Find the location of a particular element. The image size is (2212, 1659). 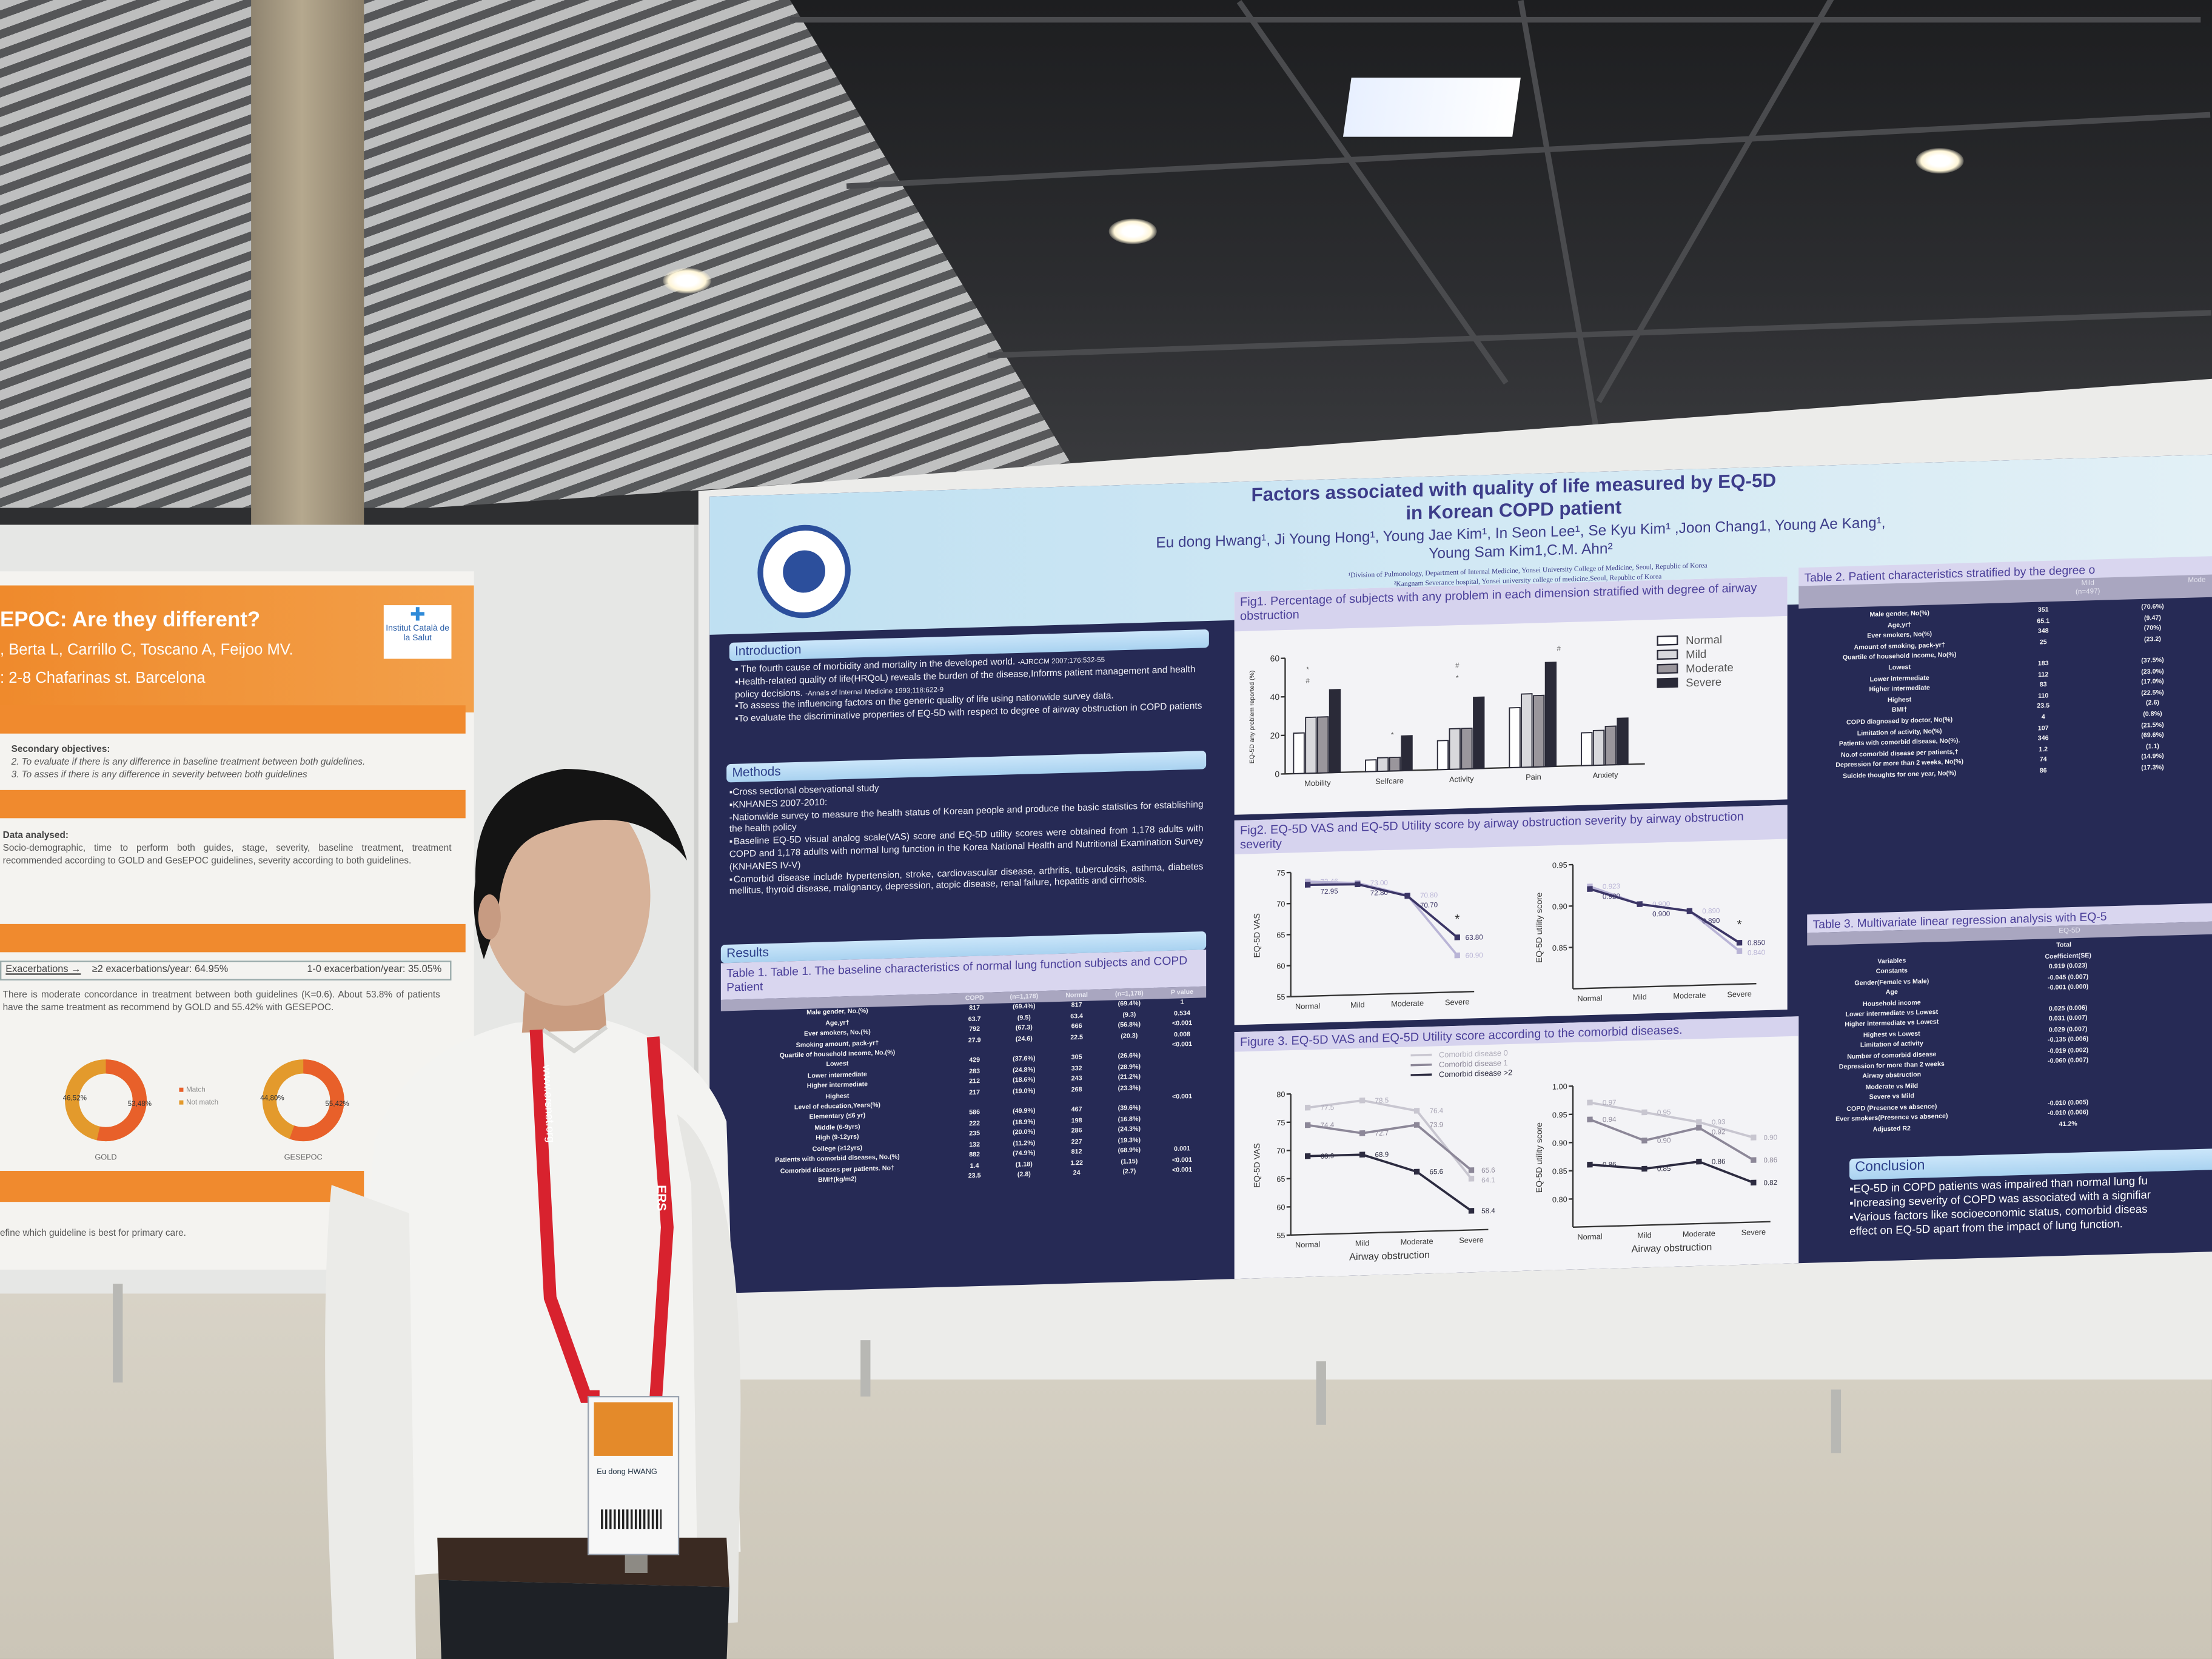

bar-mild-anxiety is located at coordinates (1598, 747).